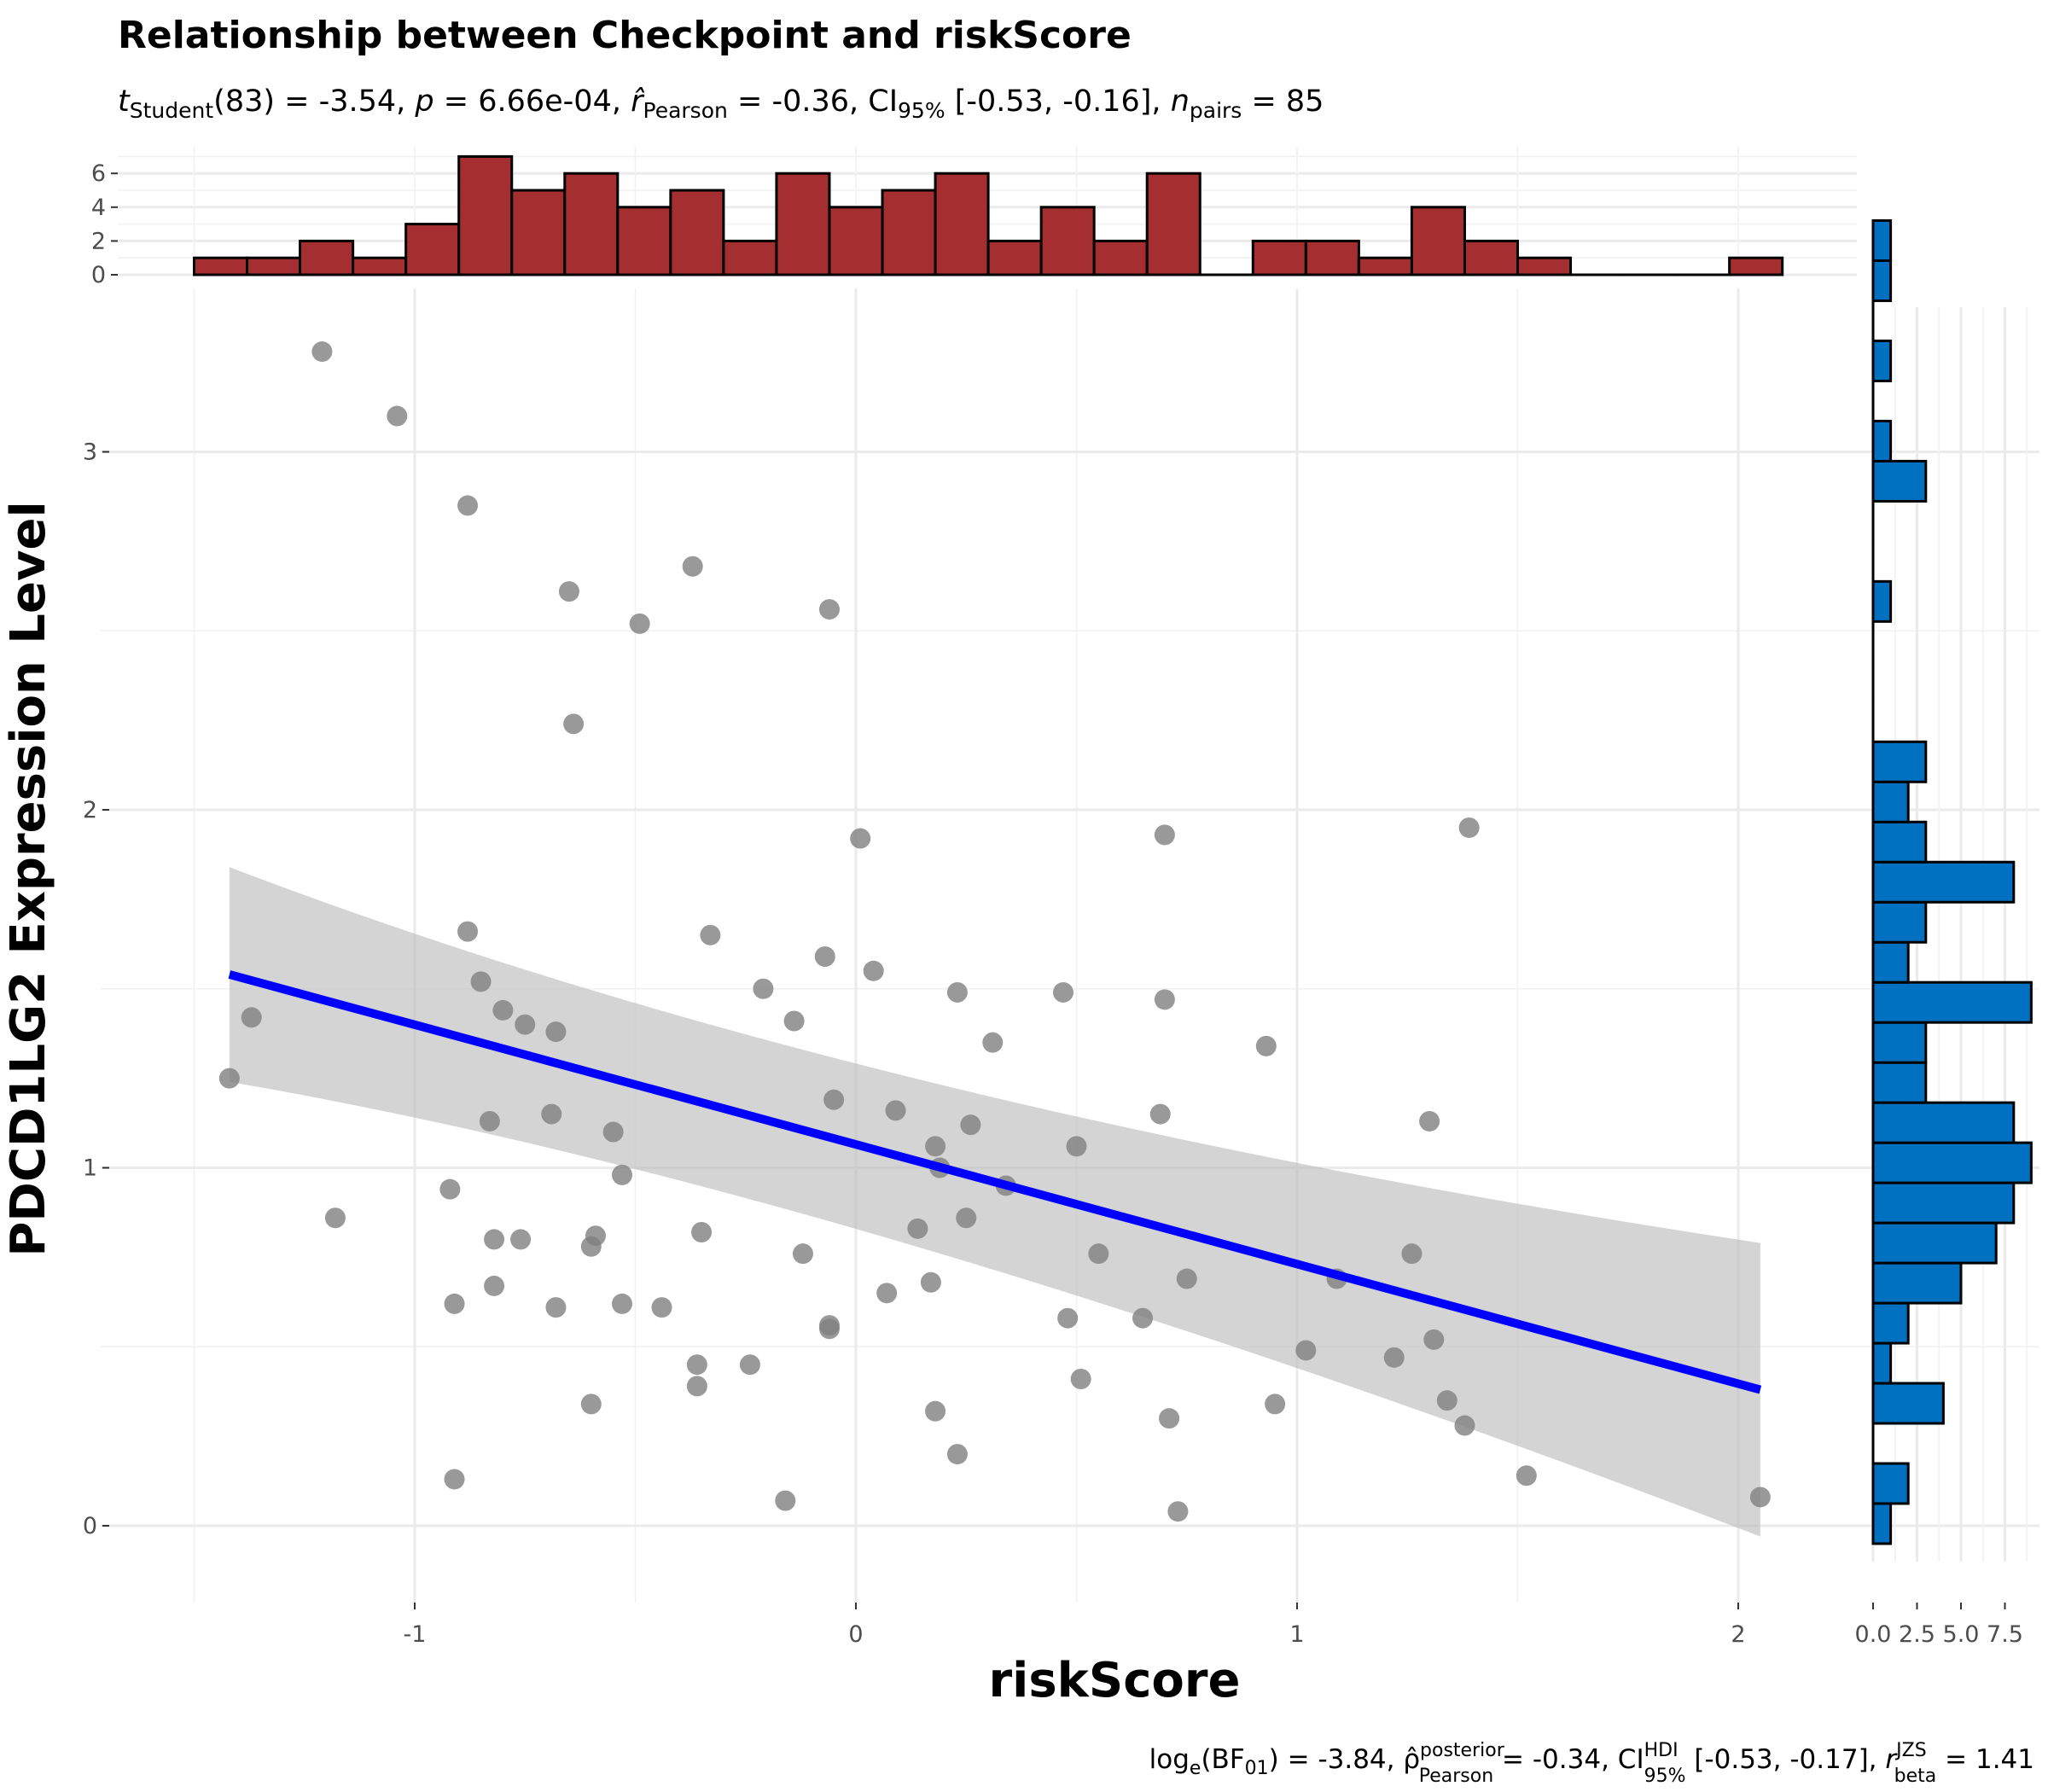  What do you see at coordinates (1738, 1634) in the screenshot?
I see `x-tick-label: 2` at bounding box center [1738, 1634].